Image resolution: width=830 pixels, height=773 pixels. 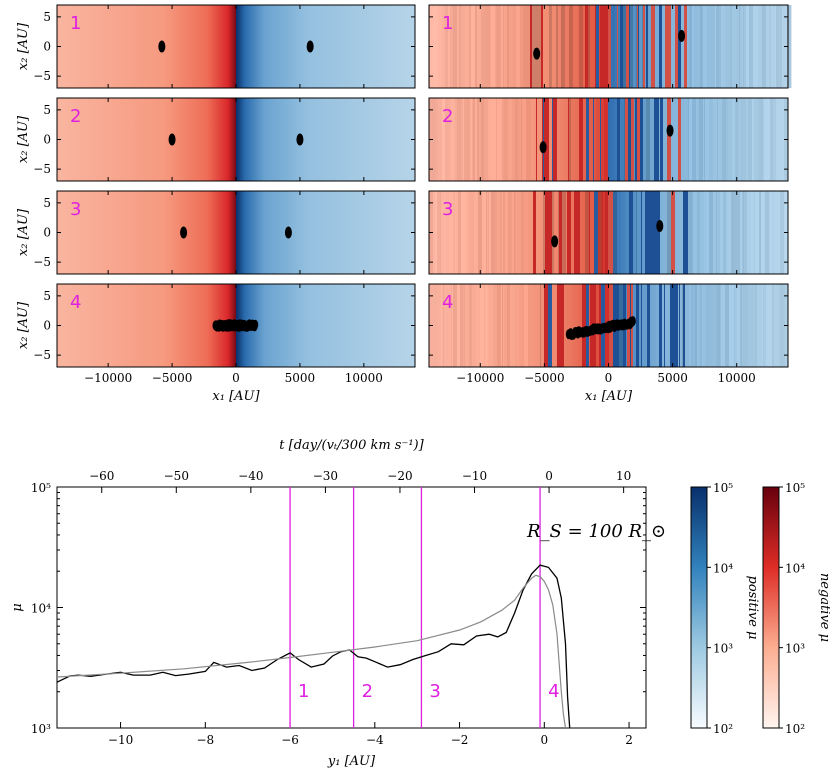 What do you see at coordinates (41, 488) in the screenshot?
I see `y-tick-label: 10⁵` at bounding box center [41, 488].